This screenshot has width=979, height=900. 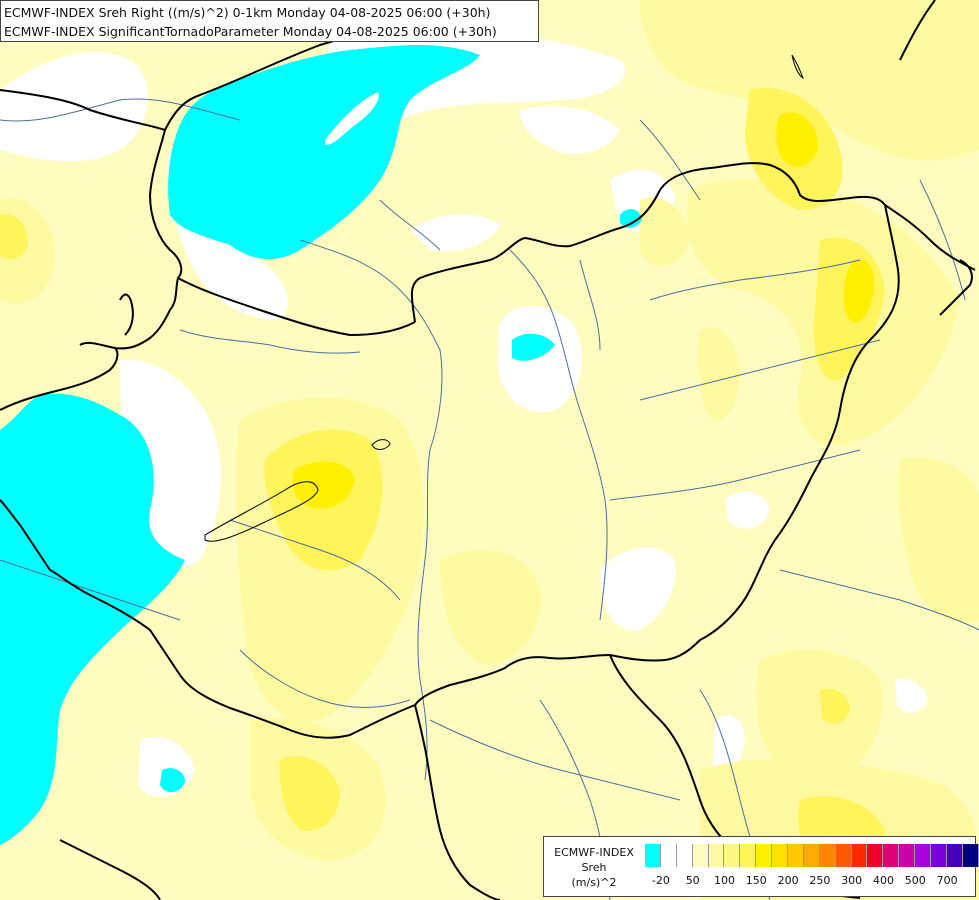 What do you see at coordinates (692, 880) in the screenshot?
I see `legend-tick-label: 50` at bounding box center [692, 880].